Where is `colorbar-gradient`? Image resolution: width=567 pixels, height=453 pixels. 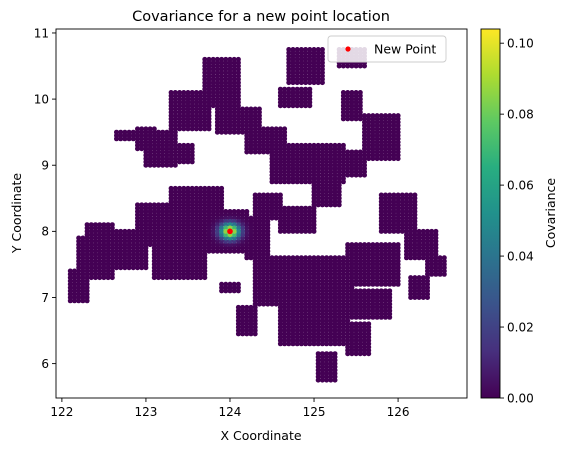
colorbar-gradient is located at coordinates (490, 213).